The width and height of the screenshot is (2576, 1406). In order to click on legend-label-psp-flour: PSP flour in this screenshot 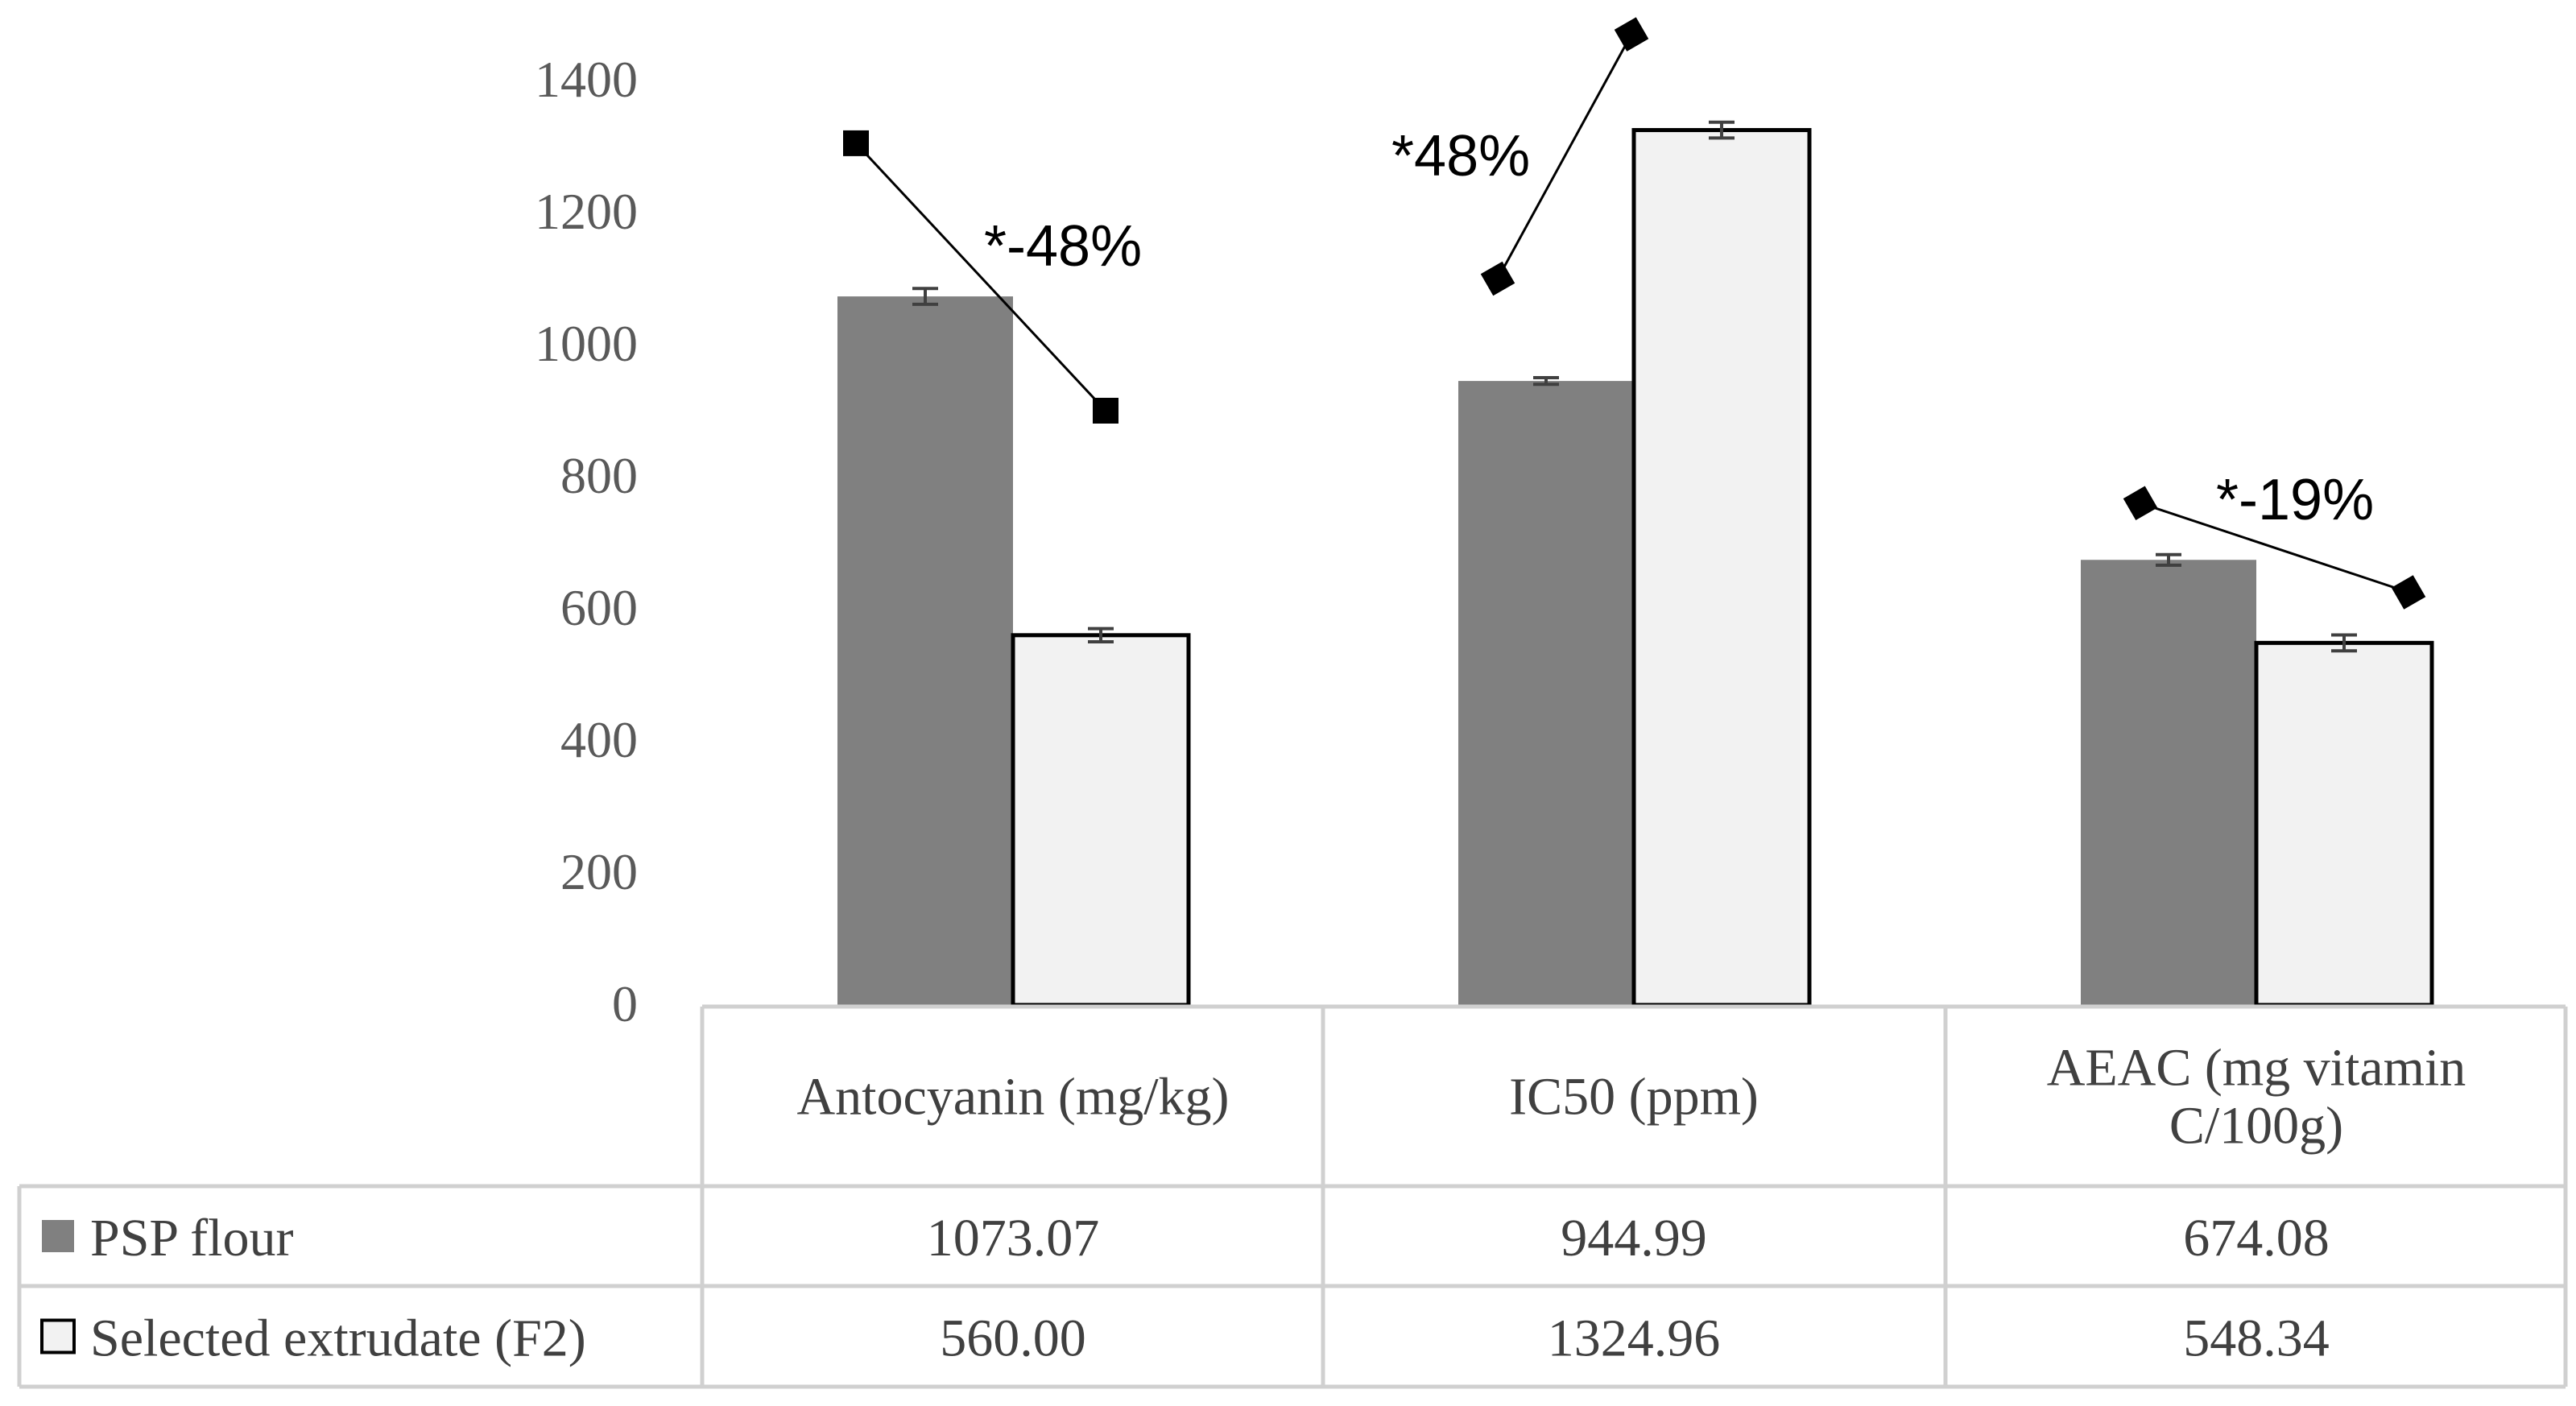, I will do `click(192, 1238)`.